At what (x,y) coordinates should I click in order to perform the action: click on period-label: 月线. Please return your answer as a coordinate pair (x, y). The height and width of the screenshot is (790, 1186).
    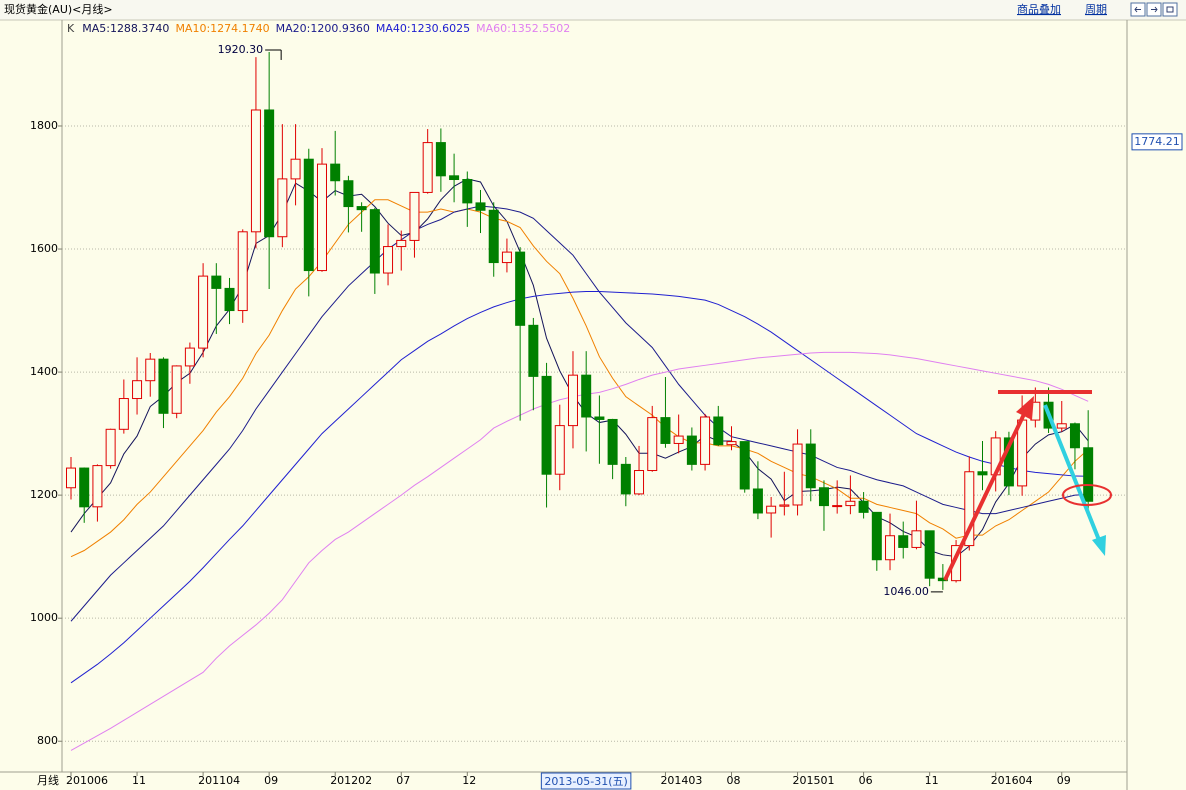
    Looking at the image, I should click on (48, 780).